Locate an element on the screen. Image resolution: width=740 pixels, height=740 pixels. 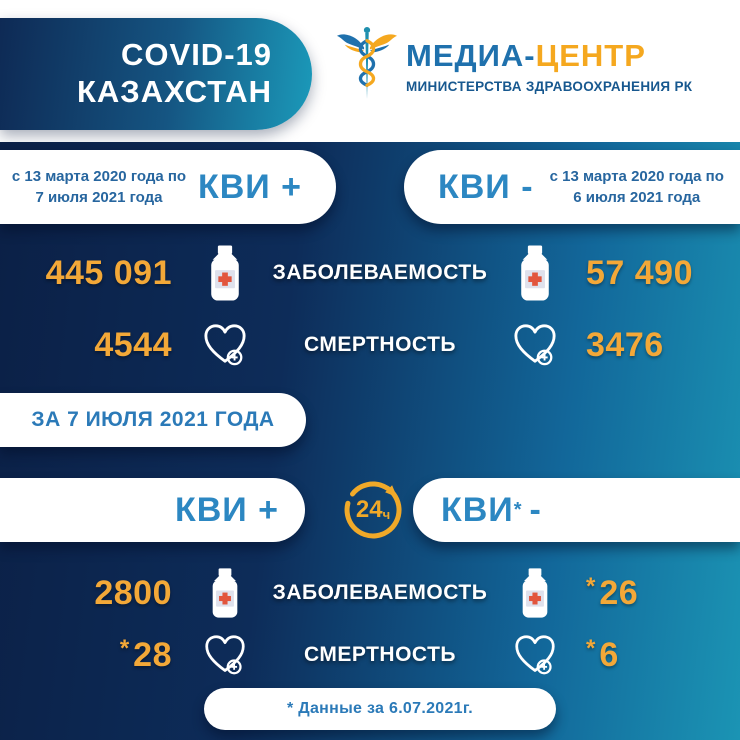
footnote-text: * Данные за 6.07.2021г. is located at coordinates (380, 708).